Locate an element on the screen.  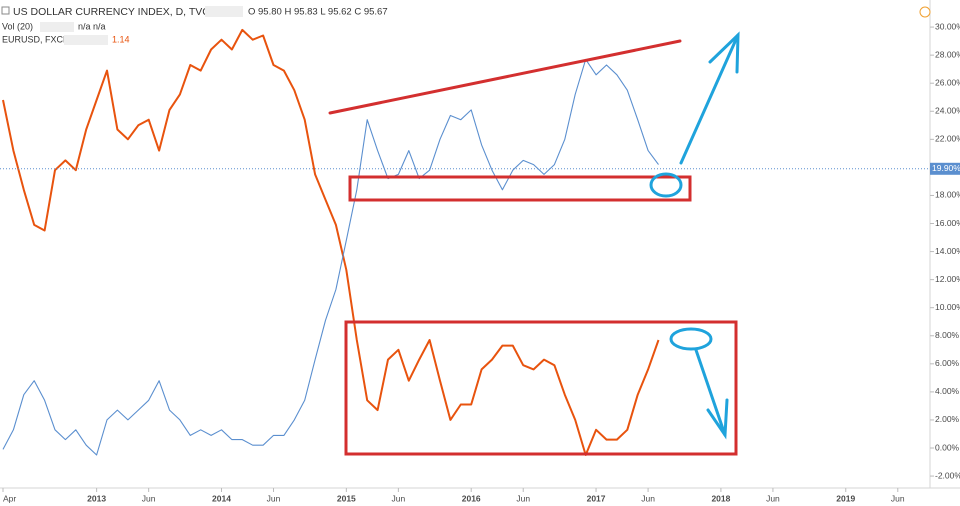
y-tick-label: 22.00% is located at coordinates (947, 139).